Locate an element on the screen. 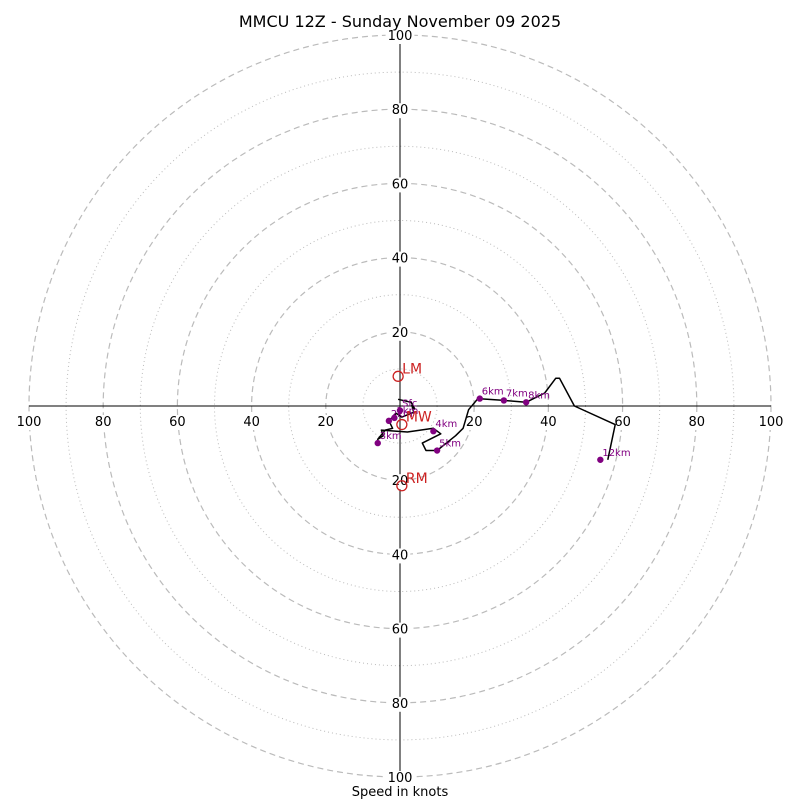 This screenshot has width=800, height=800. tick-right-80-bg is located at coordinates (697, 422).